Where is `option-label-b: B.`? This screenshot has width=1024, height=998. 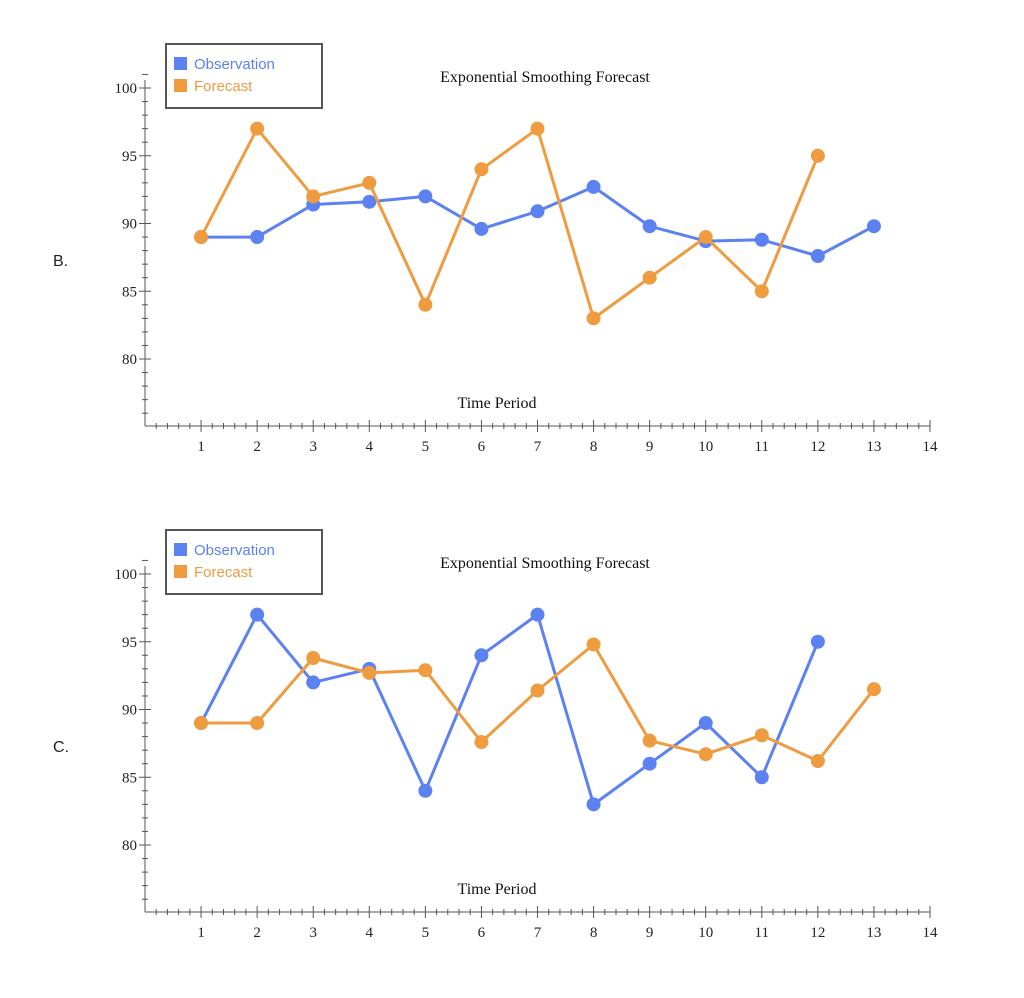
option-label-b: B. is located at coordinates (61, 261).